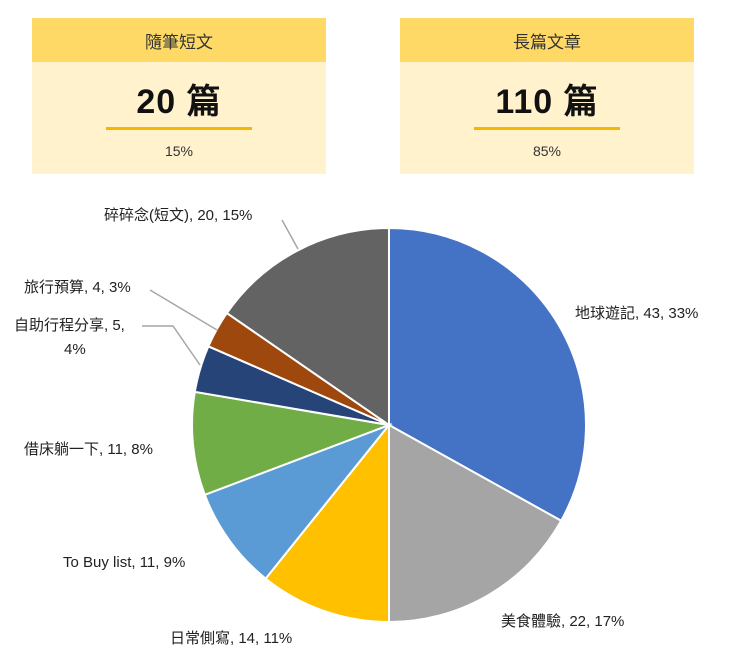 This screenshot has width=740, height=667. Describe the element at coordinates (179, 40) in the screenshot. I see `short-posts-title: 隨筆短文` at that location.